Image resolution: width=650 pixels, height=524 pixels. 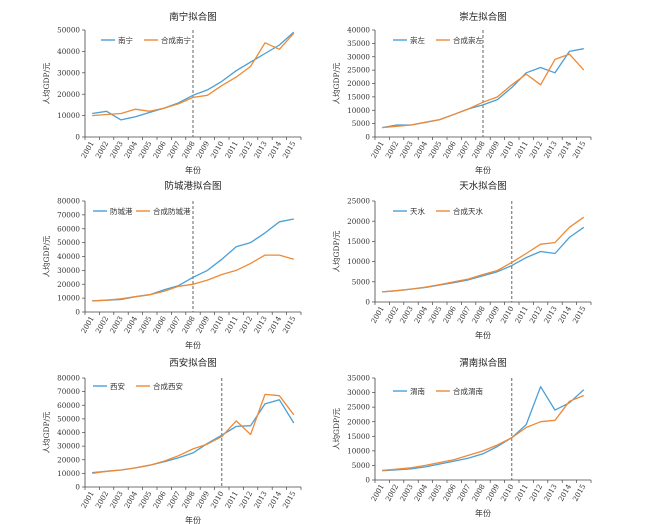 What do you see at coordinates (68, 214) in the screenshot?
I see `y-tick-label: 70000` at bounding box center [68, 214].